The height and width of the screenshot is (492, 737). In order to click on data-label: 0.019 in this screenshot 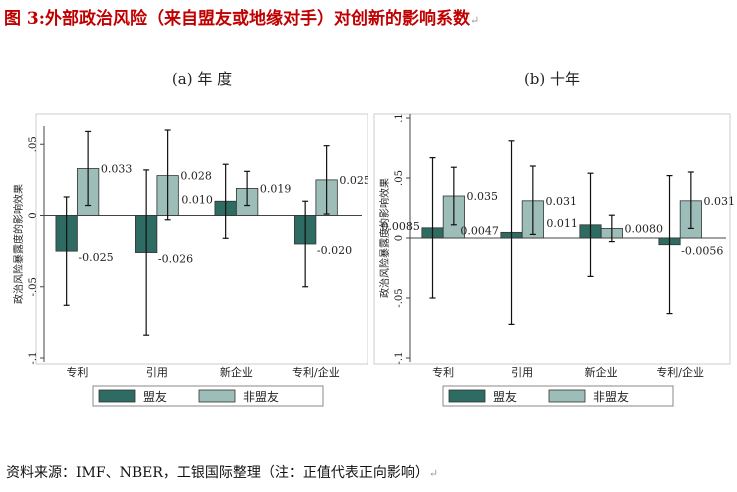, I will do `click(276, 188)`.